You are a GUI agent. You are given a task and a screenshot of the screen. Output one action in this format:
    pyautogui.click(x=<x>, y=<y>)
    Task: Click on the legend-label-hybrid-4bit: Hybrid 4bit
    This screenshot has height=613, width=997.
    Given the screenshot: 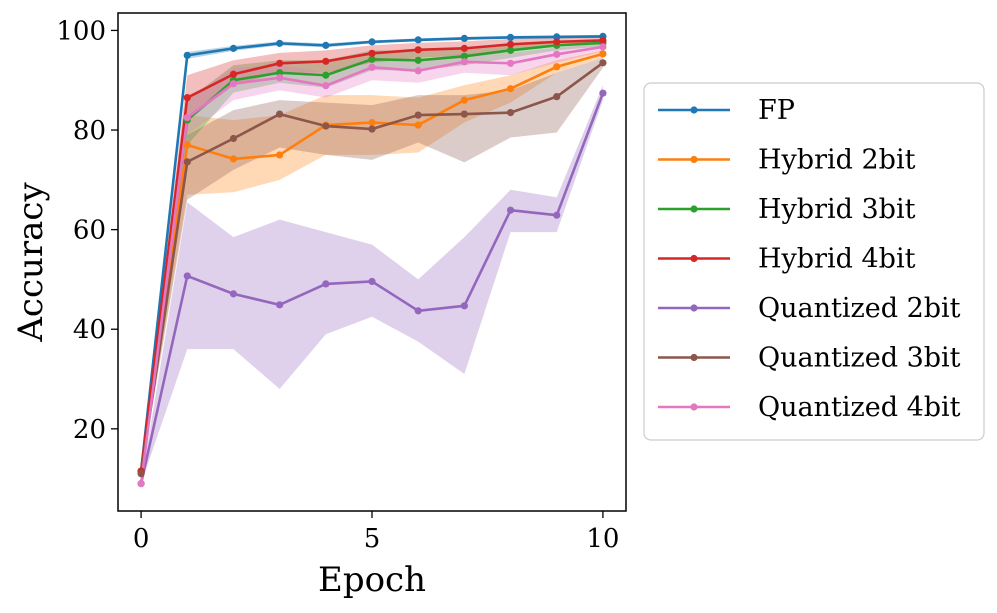 What is the action you would take?
    pyautogui.click(x=837, y=259)
    